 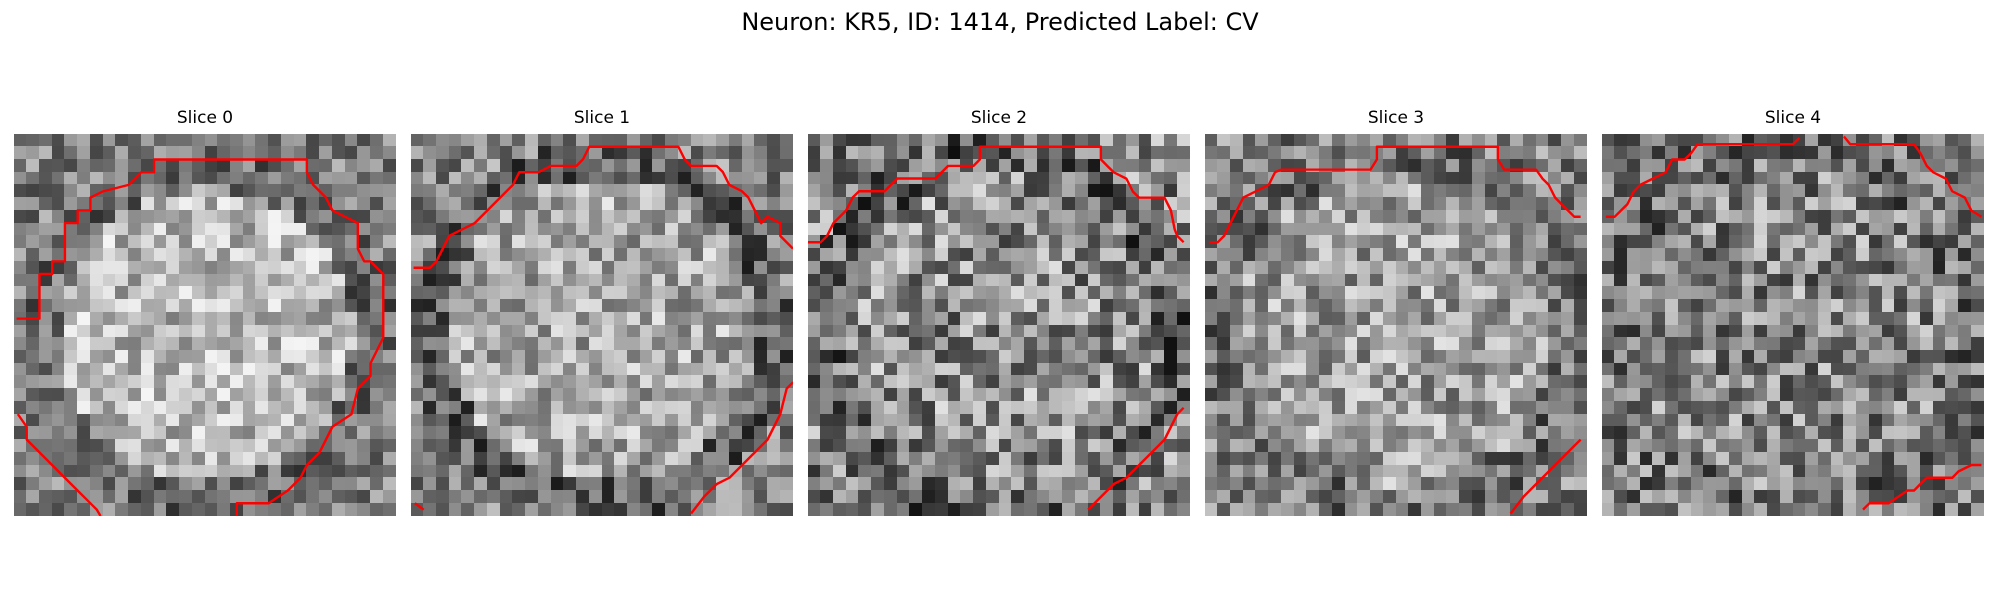 What do you see at coordinates (1396, 118) in the screenshot?
I see `slice-title: Slice 3` at bounding box center [1396, 118].